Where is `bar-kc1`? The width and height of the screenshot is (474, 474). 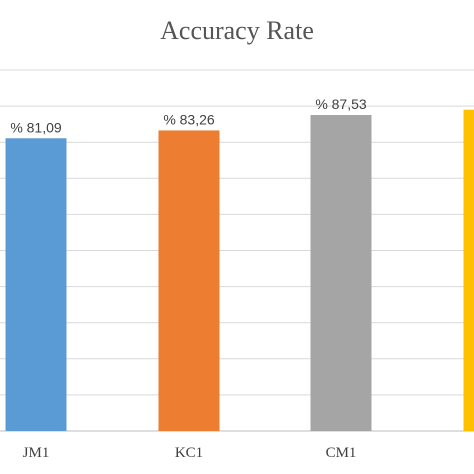 bar-kc1 is located at coordinates (189, 280).